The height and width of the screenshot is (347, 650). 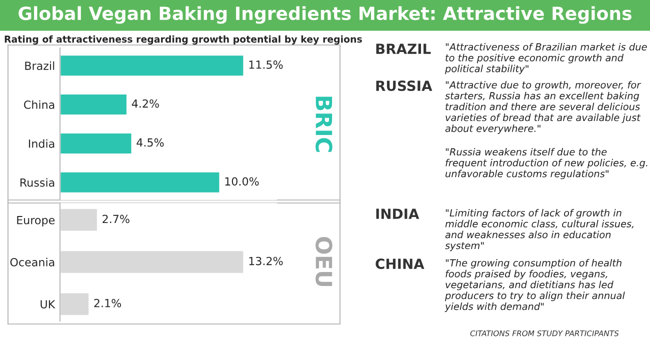 What do you see at coordinates (41, 143) in the screenshot?
I see `y-tick-label: India` at bounding box center [41, 143].